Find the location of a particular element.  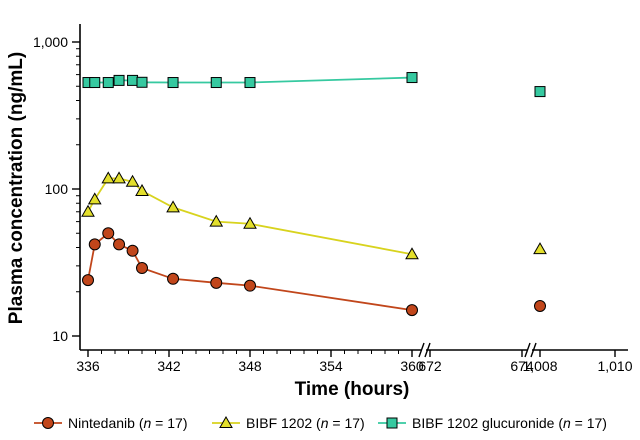

legend-label: BIBF 1202 glucuronide (n = 17) is located at coordinates (509, 423).